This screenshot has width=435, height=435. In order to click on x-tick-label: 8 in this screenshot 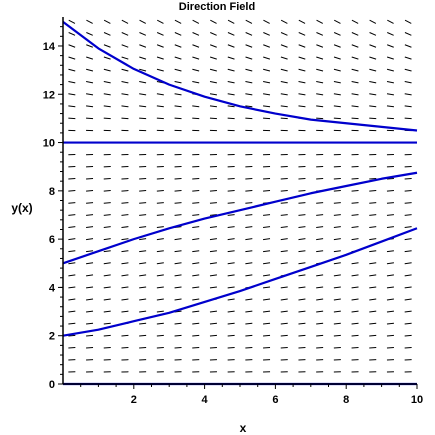, I will do `click(346, 400)`.